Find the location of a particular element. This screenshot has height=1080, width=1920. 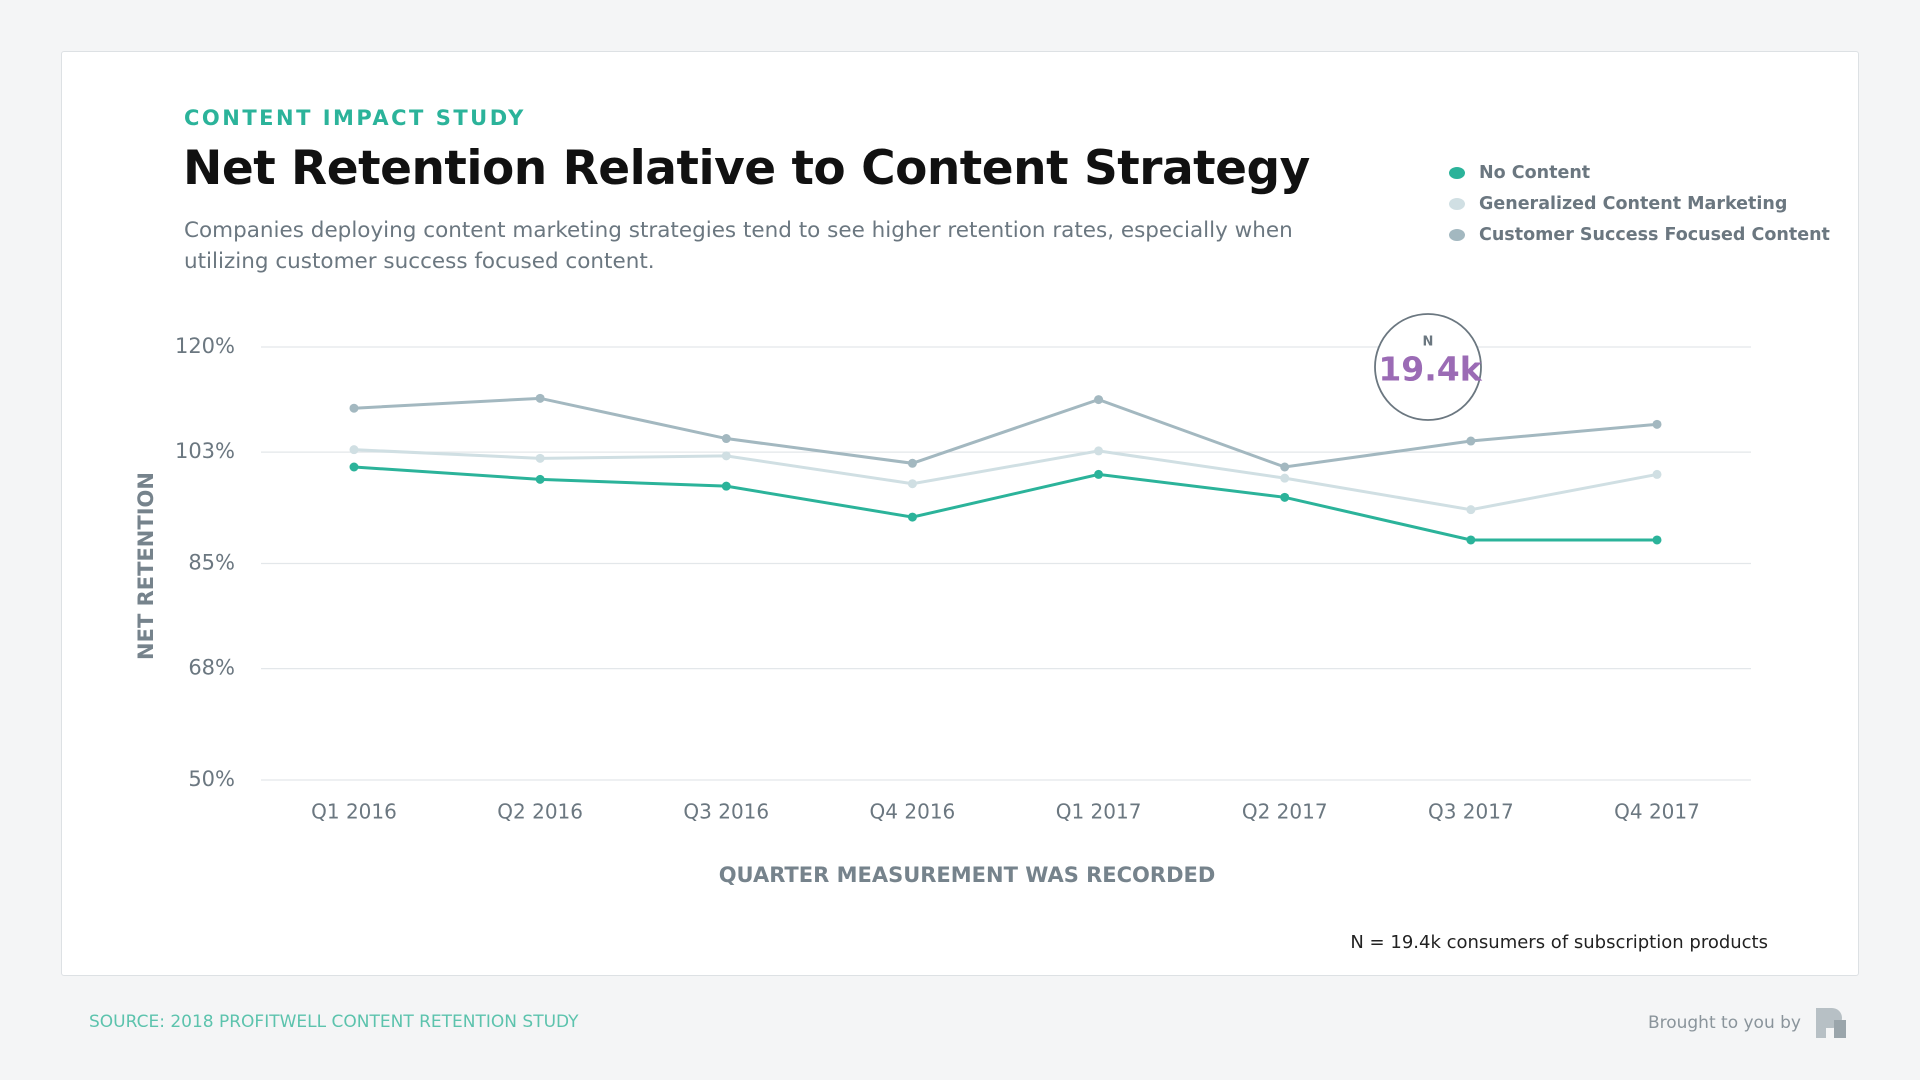

x-tick-label: Q1 2017 is located at coordinates (1099, 812).